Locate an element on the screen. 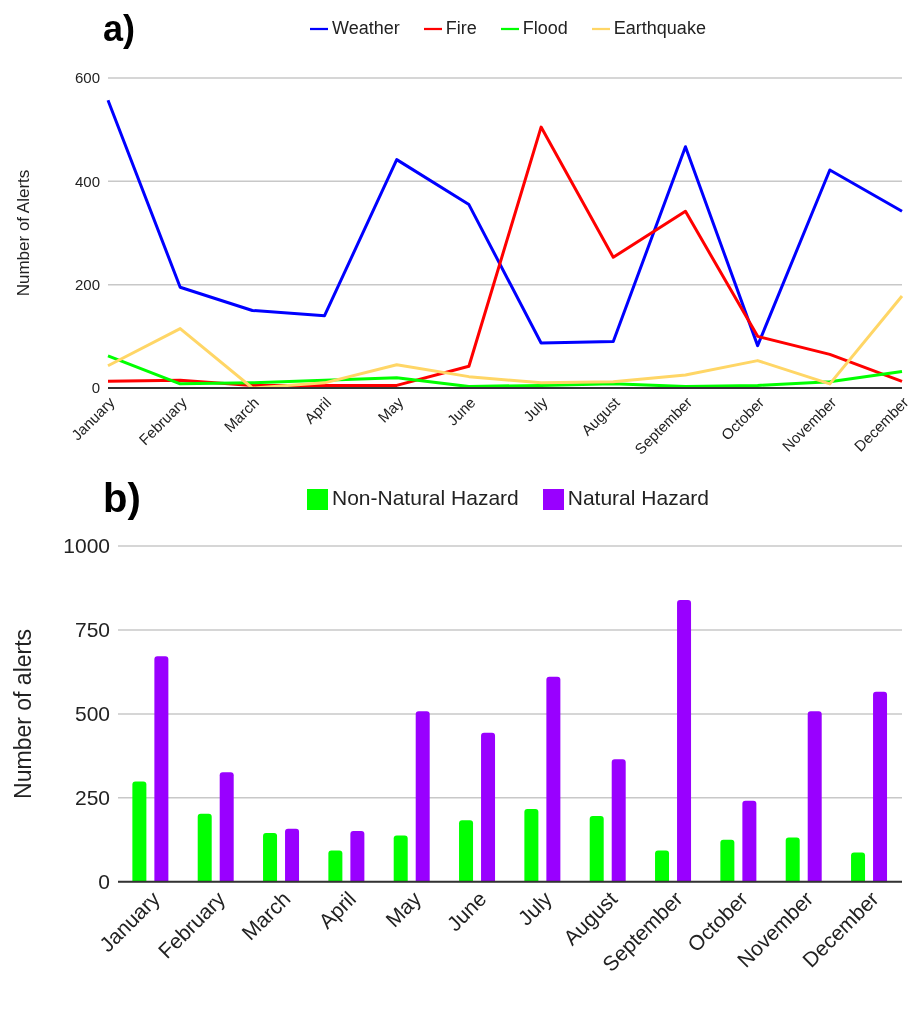 This screenshot has width=920, height=1017. legend-label: Weather is located at coordinates (366, 28).